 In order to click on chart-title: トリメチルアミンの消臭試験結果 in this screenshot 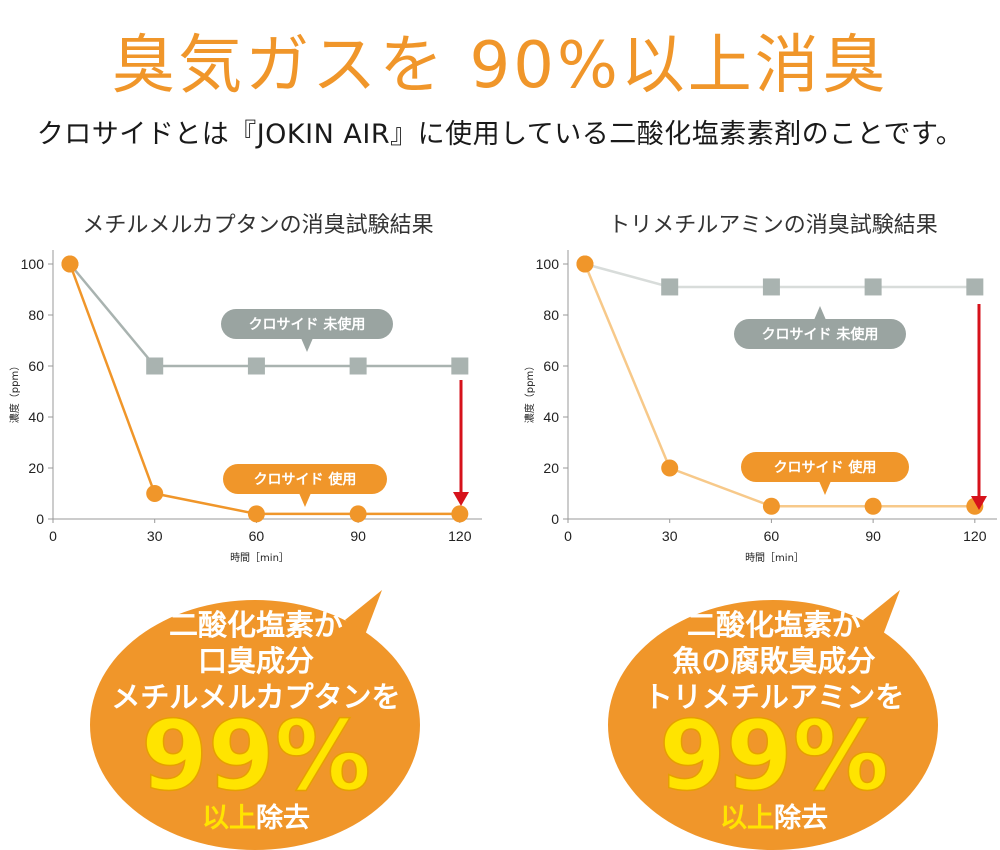, I will do `click(773, 225)`.